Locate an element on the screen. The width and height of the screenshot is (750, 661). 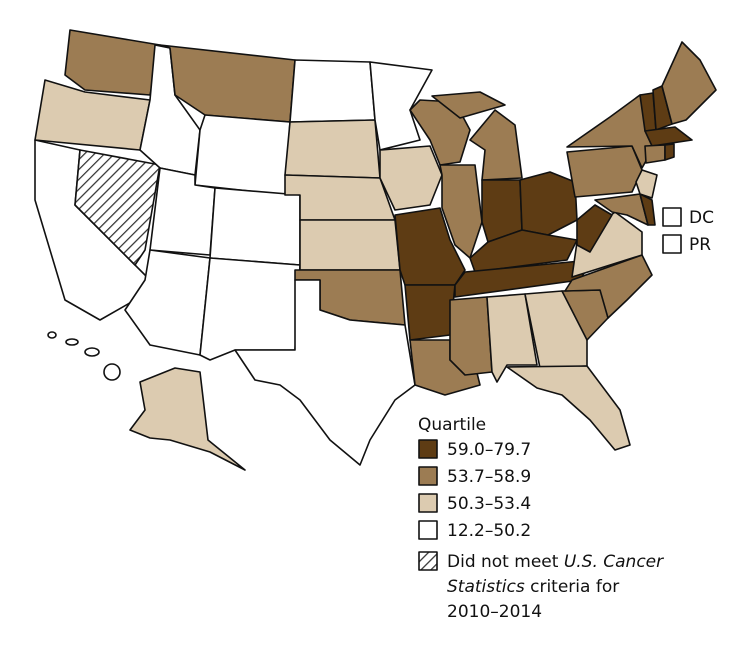
legend-label: 53.7–58.9 is located at coordinates (489, 477).